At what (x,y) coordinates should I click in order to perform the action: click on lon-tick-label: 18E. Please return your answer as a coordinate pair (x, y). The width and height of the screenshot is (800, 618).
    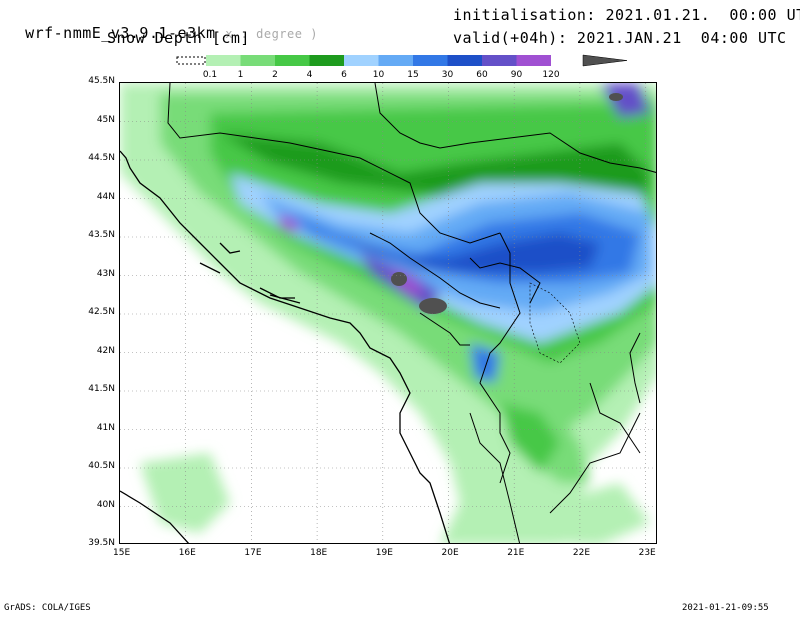
    Looking at the image, I should click on (319, 553).